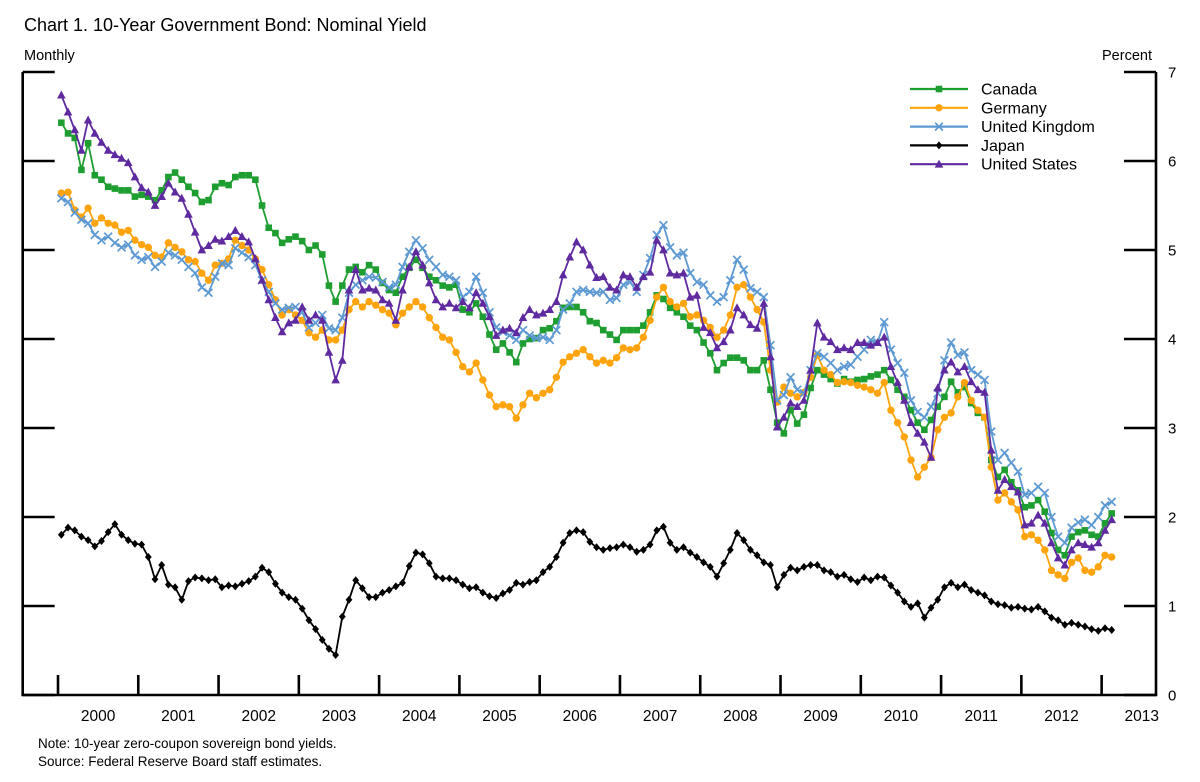 The image size is (1200, 782). What do you see at coordinates (981, 716) in the screenshot?
I see `x-tick-label: 2011` at bounding box center [981, 716].